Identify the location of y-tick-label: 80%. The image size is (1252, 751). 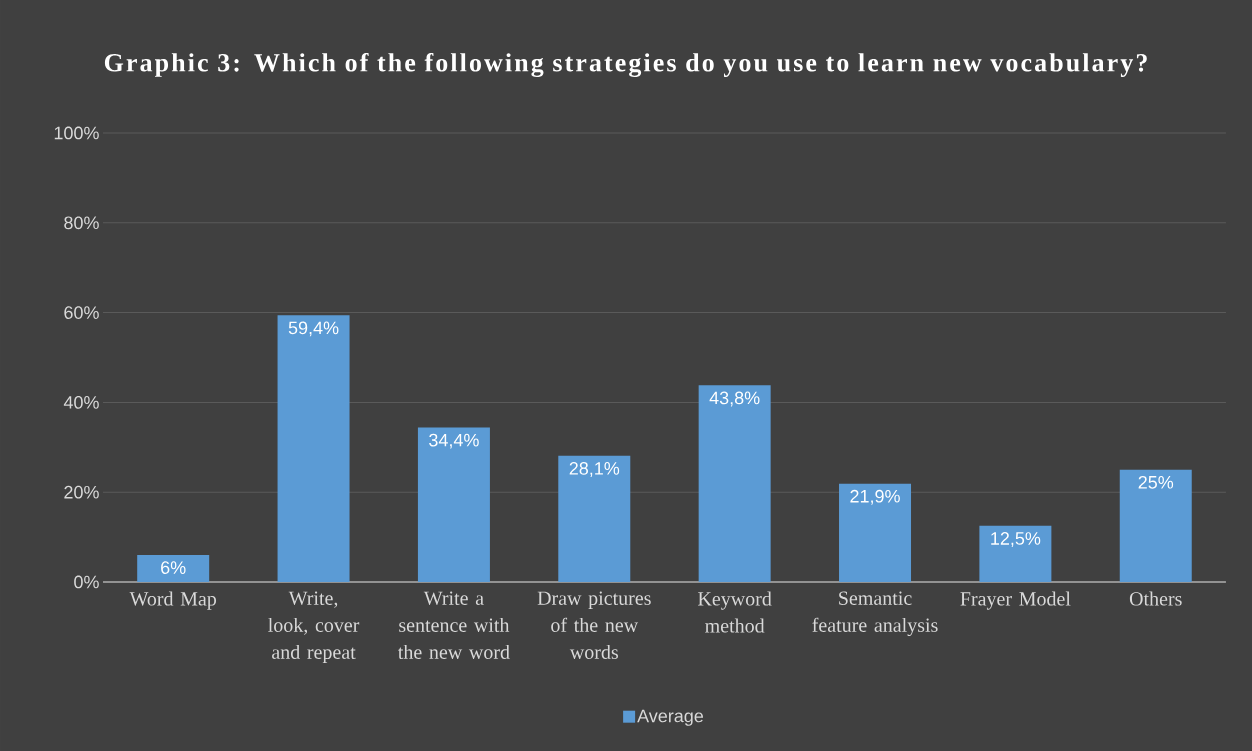
(81, 223).